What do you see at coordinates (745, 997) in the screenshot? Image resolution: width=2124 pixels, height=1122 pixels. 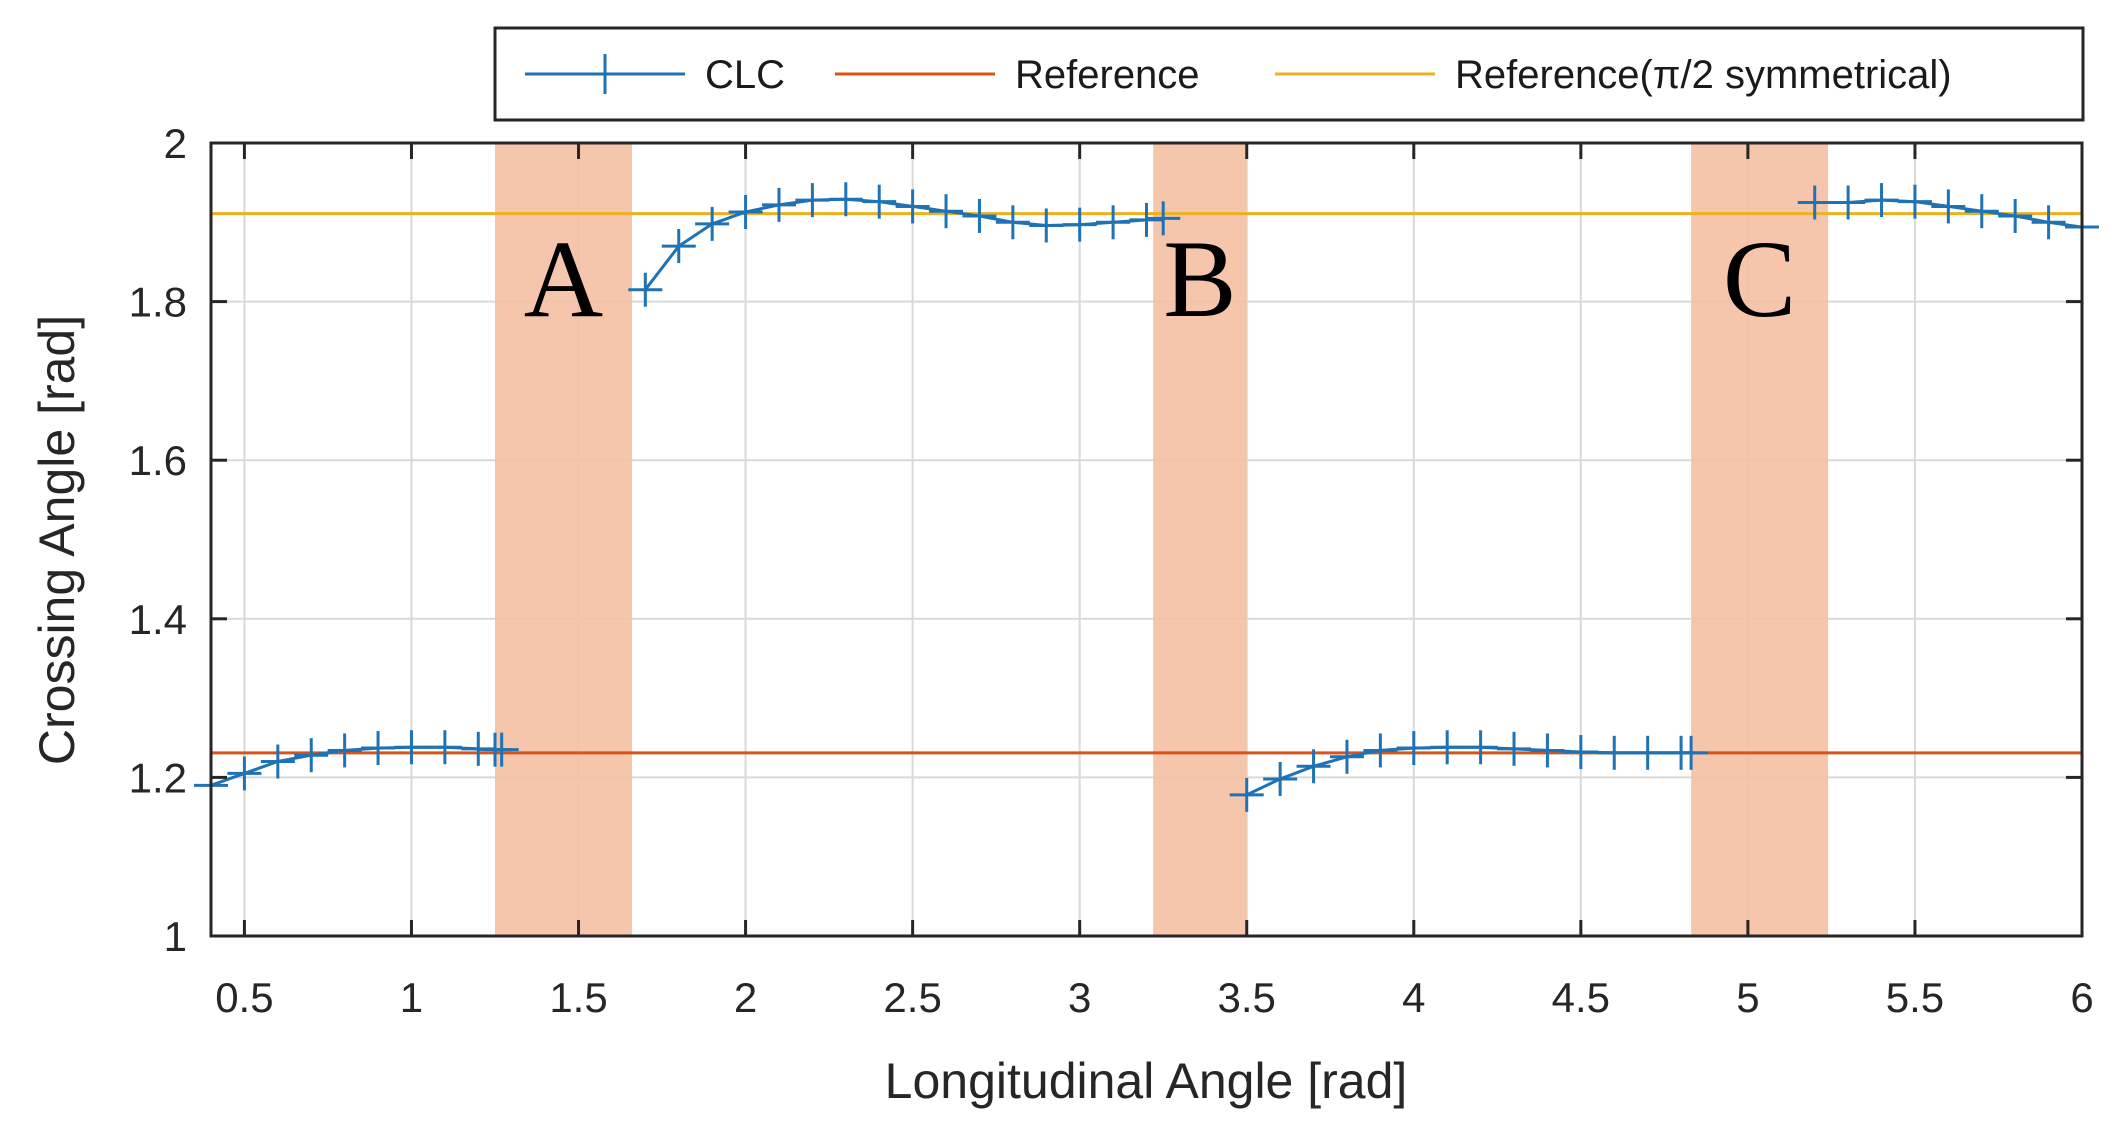 I see `x-tick-label-3: 2` at bounding box center [745, 997].